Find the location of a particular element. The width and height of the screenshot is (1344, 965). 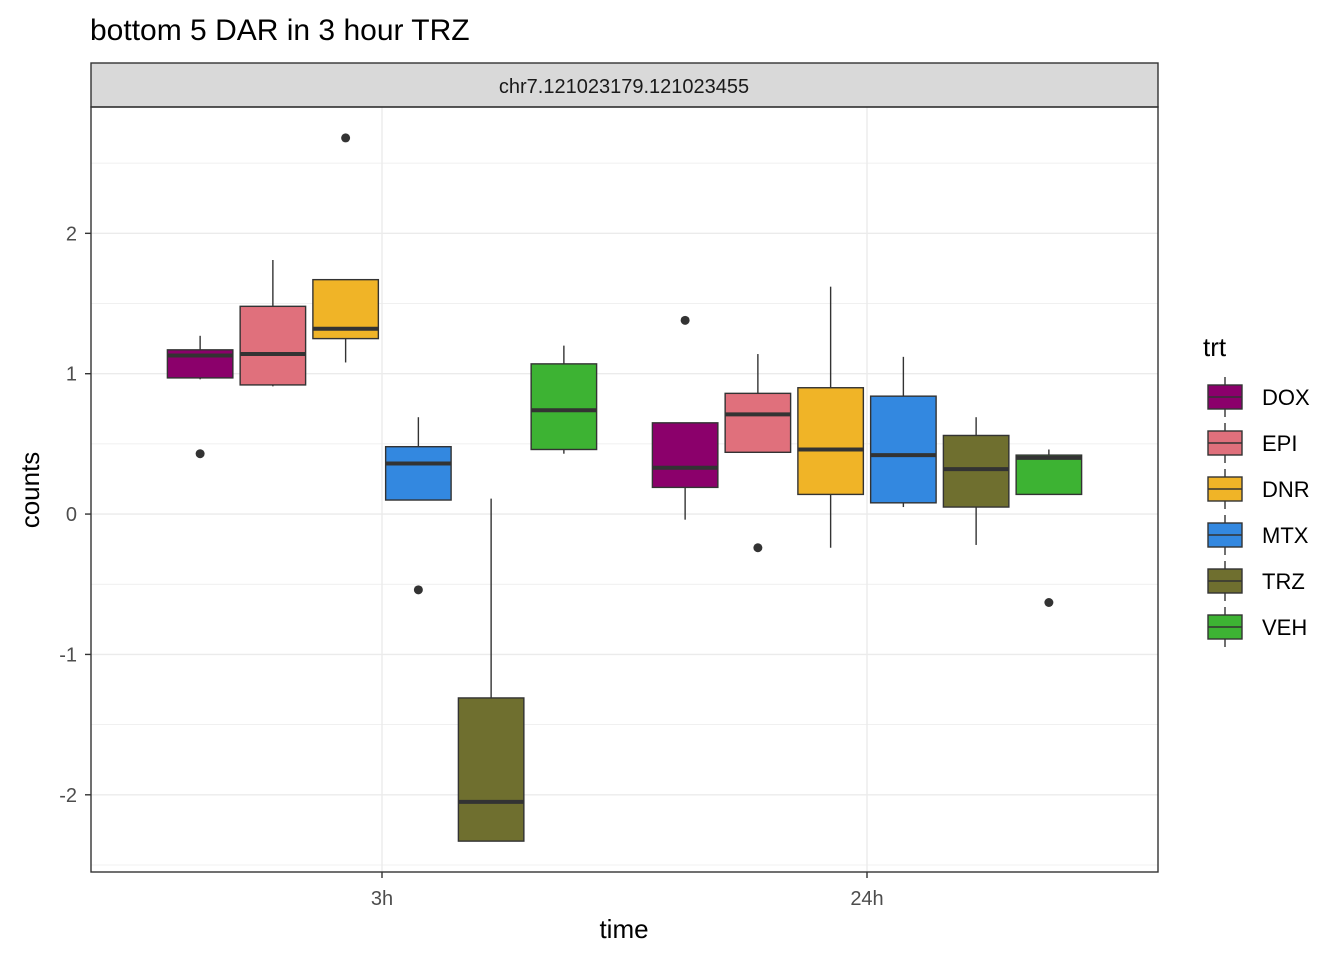

box-mtx-24h is located at coordinates (903, 432).